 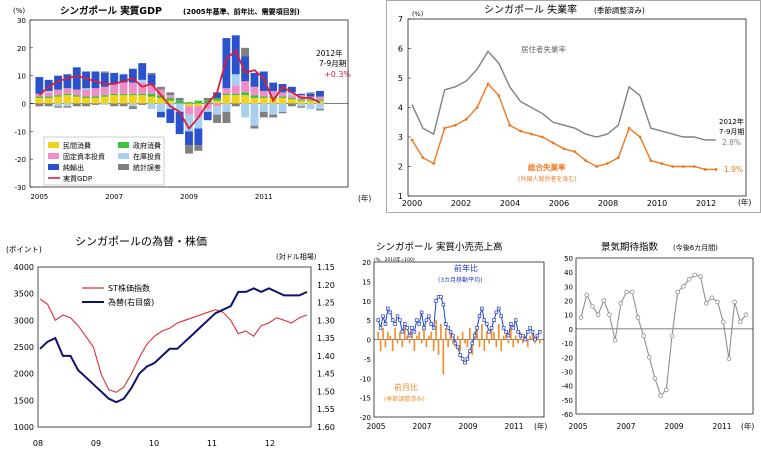 I want to click on fx-plot-frame, so click(x=174, y=347).